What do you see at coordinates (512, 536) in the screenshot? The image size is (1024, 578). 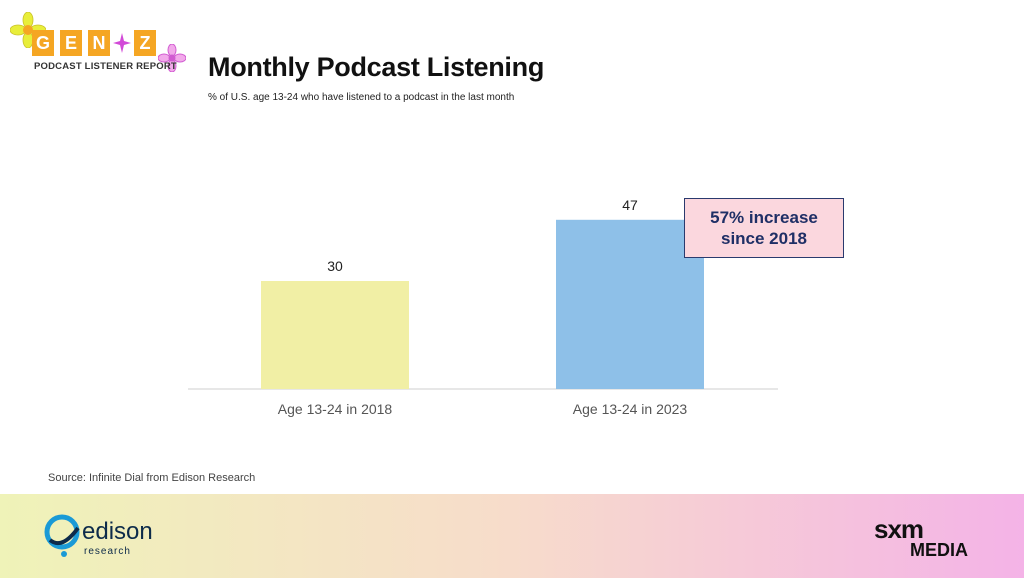 I see `footer-banner: edison research sxm MEDIA` at bounding box center [512, 536].